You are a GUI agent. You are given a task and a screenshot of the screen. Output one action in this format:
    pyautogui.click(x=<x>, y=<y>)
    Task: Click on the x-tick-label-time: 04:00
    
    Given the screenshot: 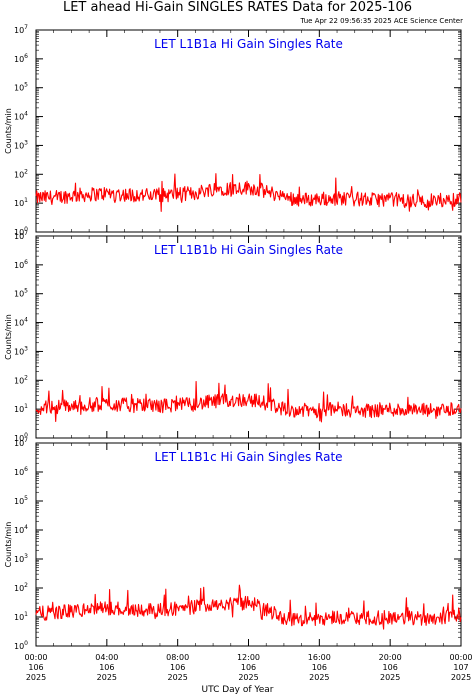 What is the action you would take?
    pyautogui.click(x=106, y=657)
    